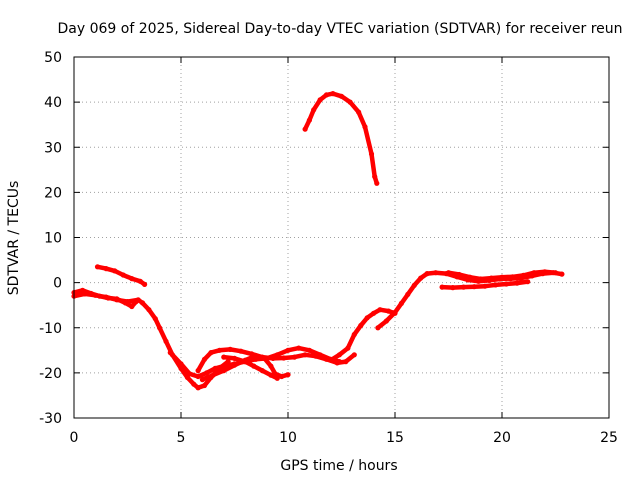 The height and width of the screenshot is (480, 640). Describe the element at coordinates (502, 438) in the screenshot. I see `x-tick-label: 20` at that location.